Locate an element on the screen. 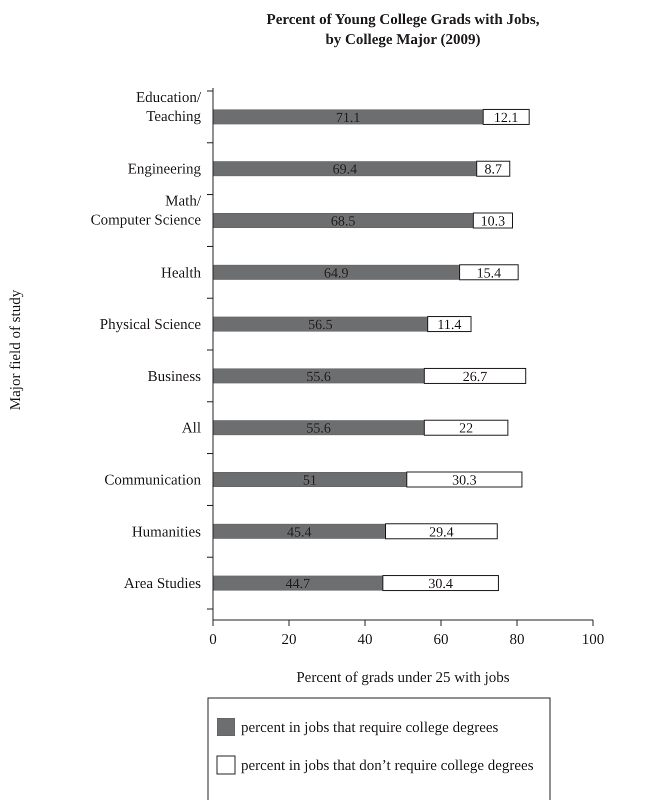  data-label: 68.5 is located at coordinates (343, 222).